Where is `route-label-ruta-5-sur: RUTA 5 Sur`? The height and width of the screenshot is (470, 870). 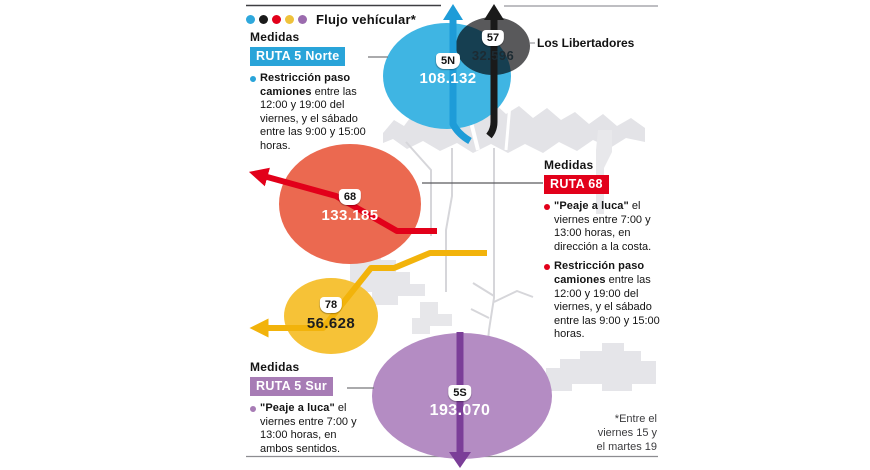
route-label-ruta-5-sur: RUTA 5 Sur is located at coordinates (292, 386).